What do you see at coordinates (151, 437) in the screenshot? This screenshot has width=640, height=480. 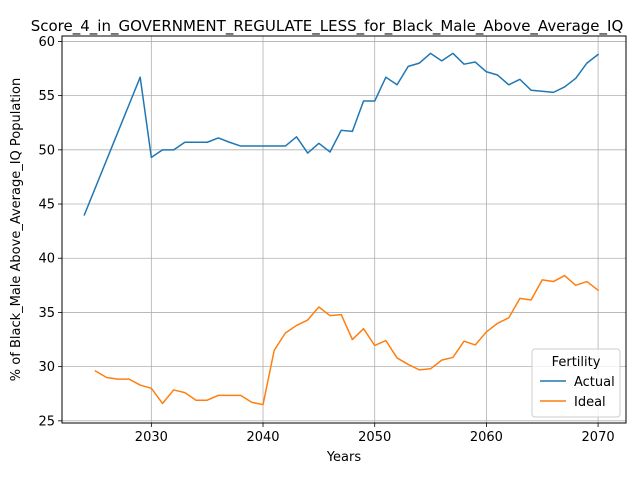 I see `x-tick-label: 2030` at bounding box center [151, 437].